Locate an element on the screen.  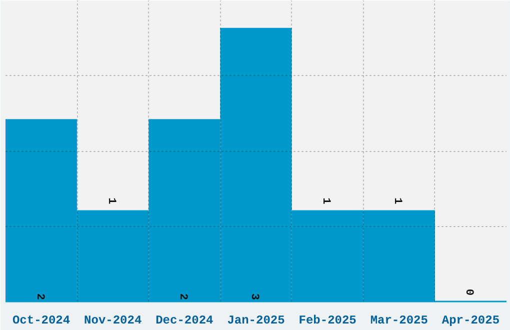
x-tick-label: Mar-2025 is located at coordinates (399, 321).